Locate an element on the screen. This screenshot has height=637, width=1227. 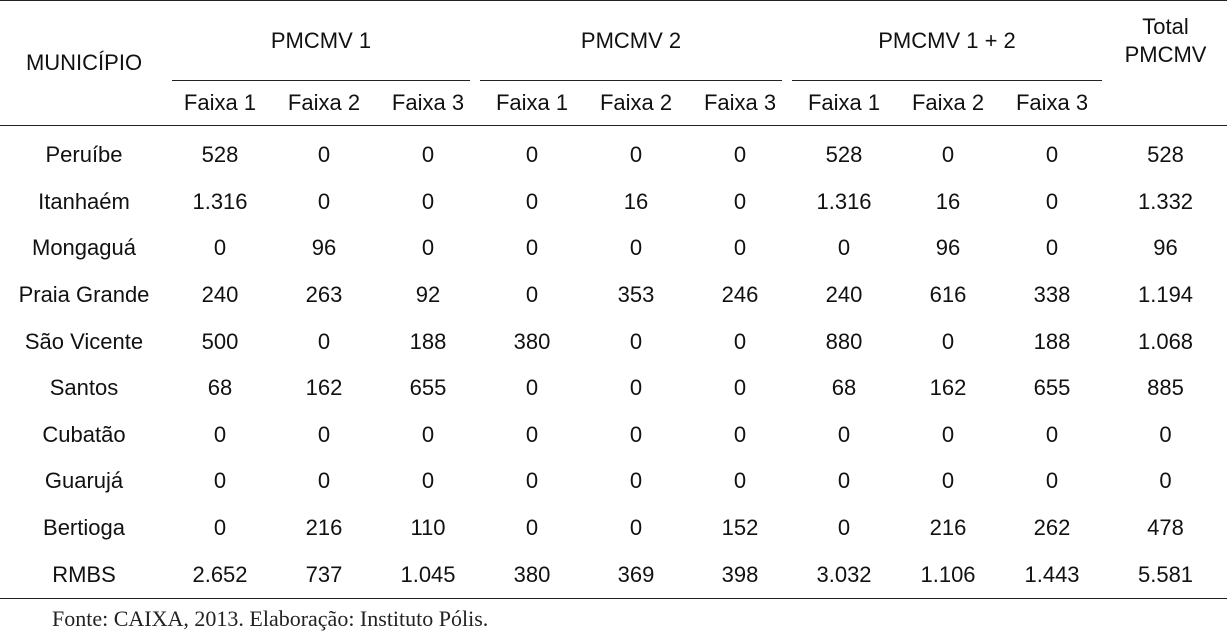
cell-value: 246 is located at coordinates (740, 295).